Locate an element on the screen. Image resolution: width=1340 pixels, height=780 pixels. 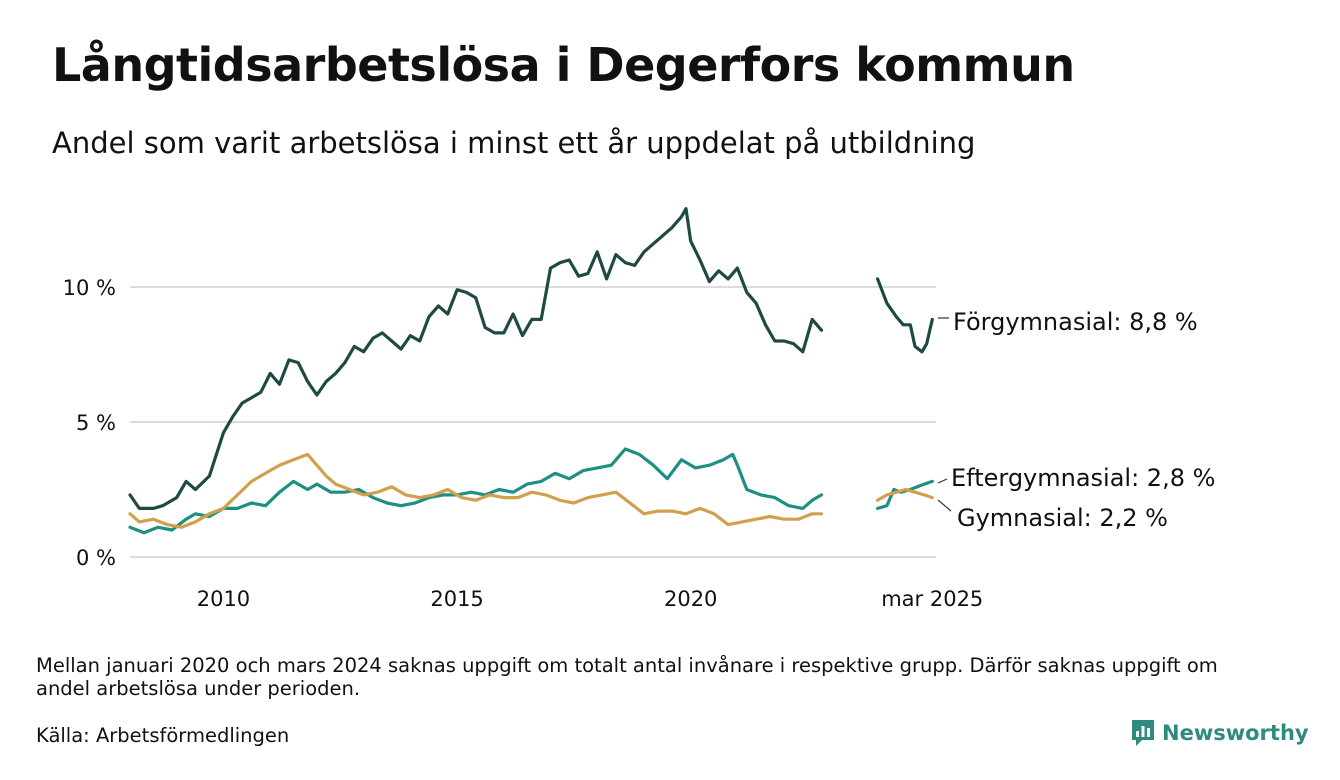
y-tick-label-1: 5 % is located at coordinates (96, 423).